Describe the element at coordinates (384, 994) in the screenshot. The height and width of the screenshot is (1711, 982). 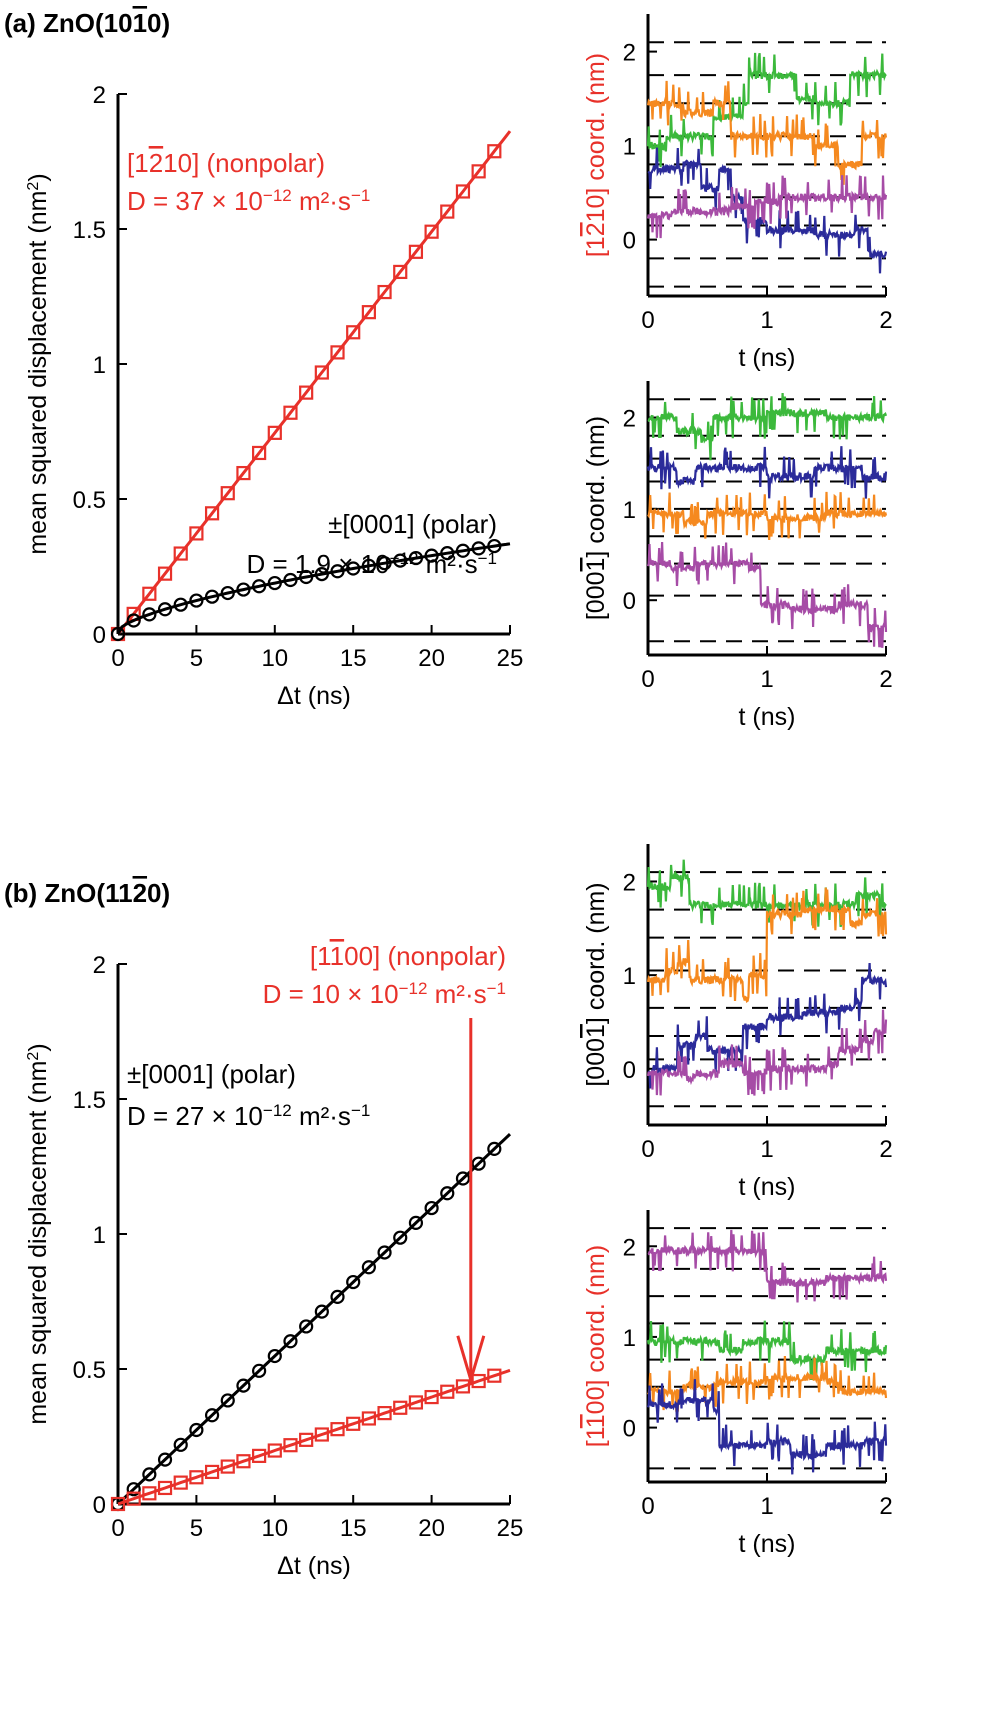
I see `annotation-b-nonpolar-d: D = 10 × 10−12 m²·s−1` at that location.